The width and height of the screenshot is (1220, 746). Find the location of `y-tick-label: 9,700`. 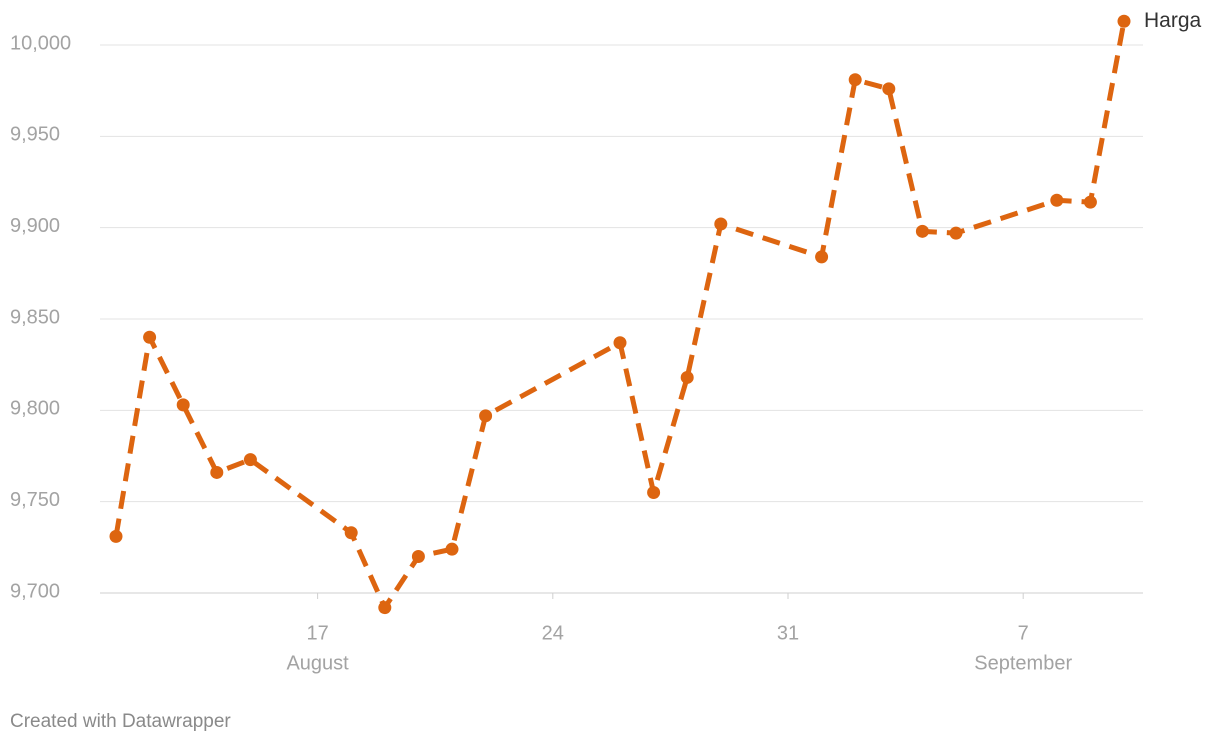

y-tick-label: 9,700 is located at coordinates (35, 591).